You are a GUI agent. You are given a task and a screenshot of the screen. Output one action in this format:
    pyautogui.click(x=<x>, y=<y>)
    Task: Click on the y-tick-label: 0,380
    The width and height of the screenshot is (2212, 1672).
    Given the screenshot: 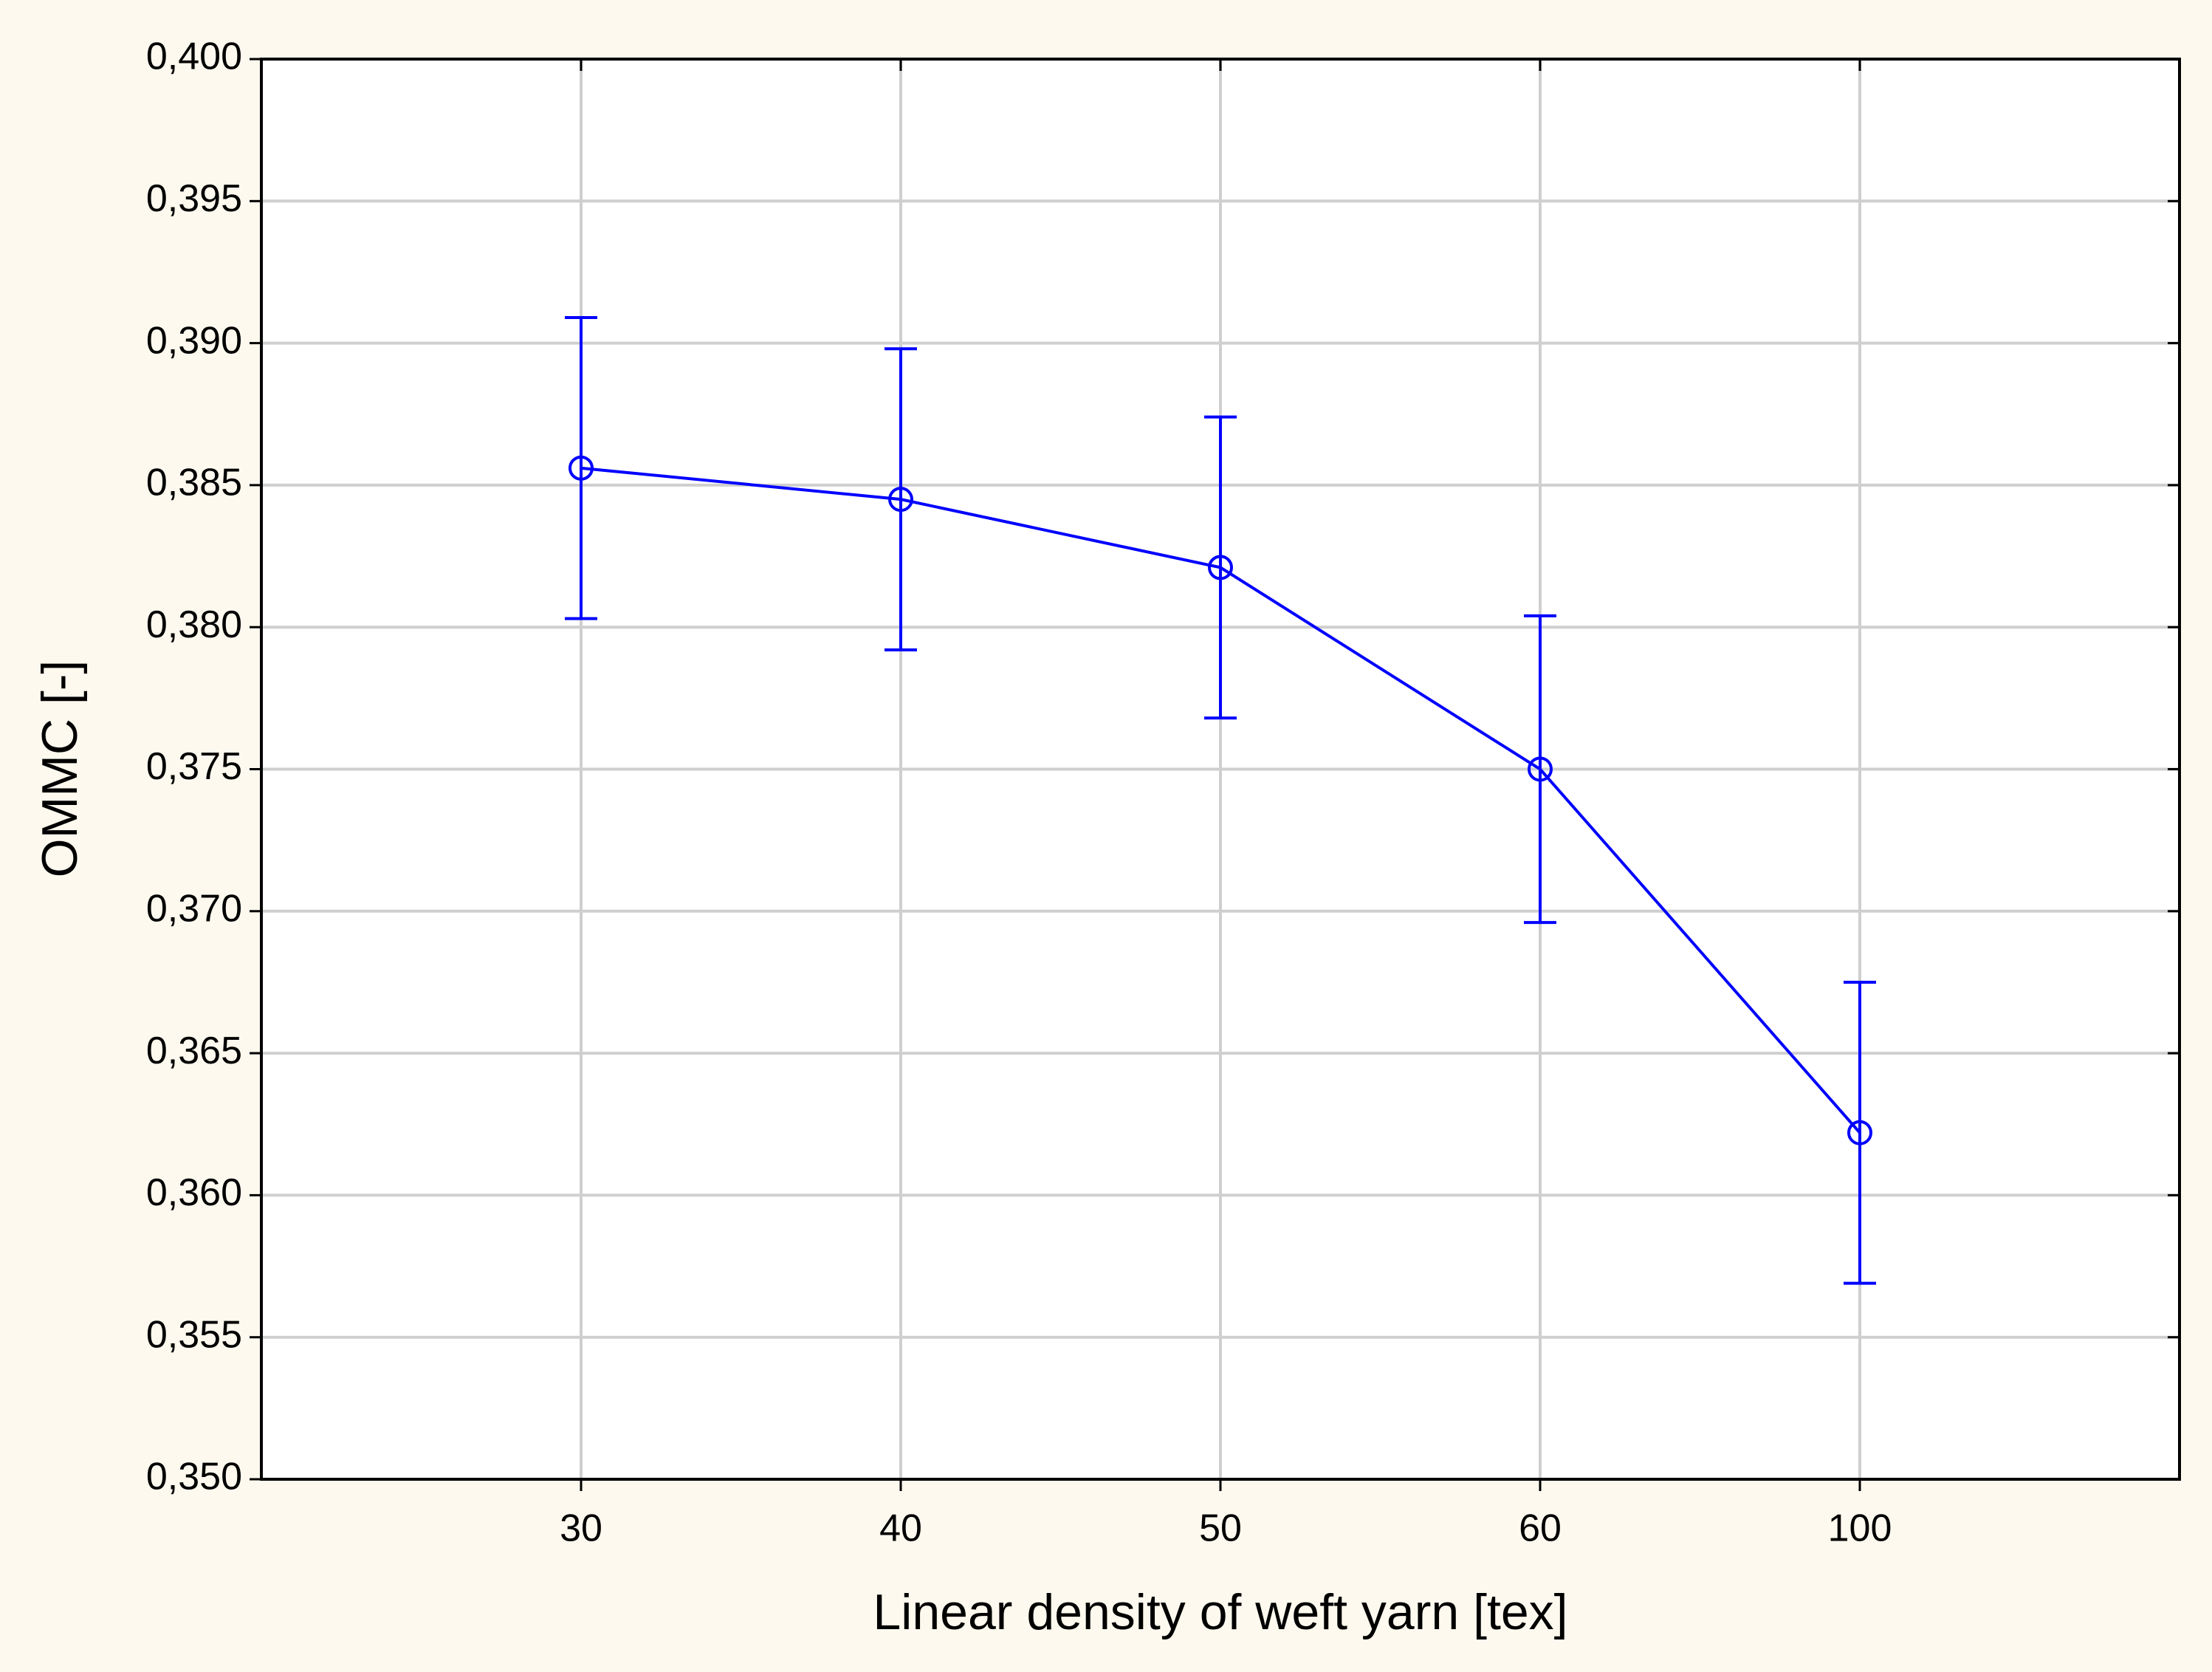 What is the action you would take?
    pyautogui.click(x=194, y=624)
    